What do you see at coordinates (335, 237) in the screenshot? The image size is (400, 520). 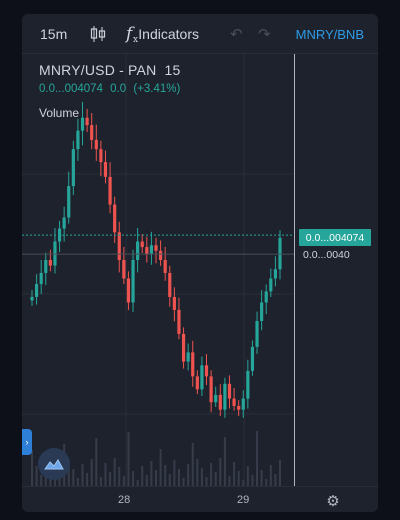 I see `current-price-badge: 0.0...004074` at bounding box center [335, 237].